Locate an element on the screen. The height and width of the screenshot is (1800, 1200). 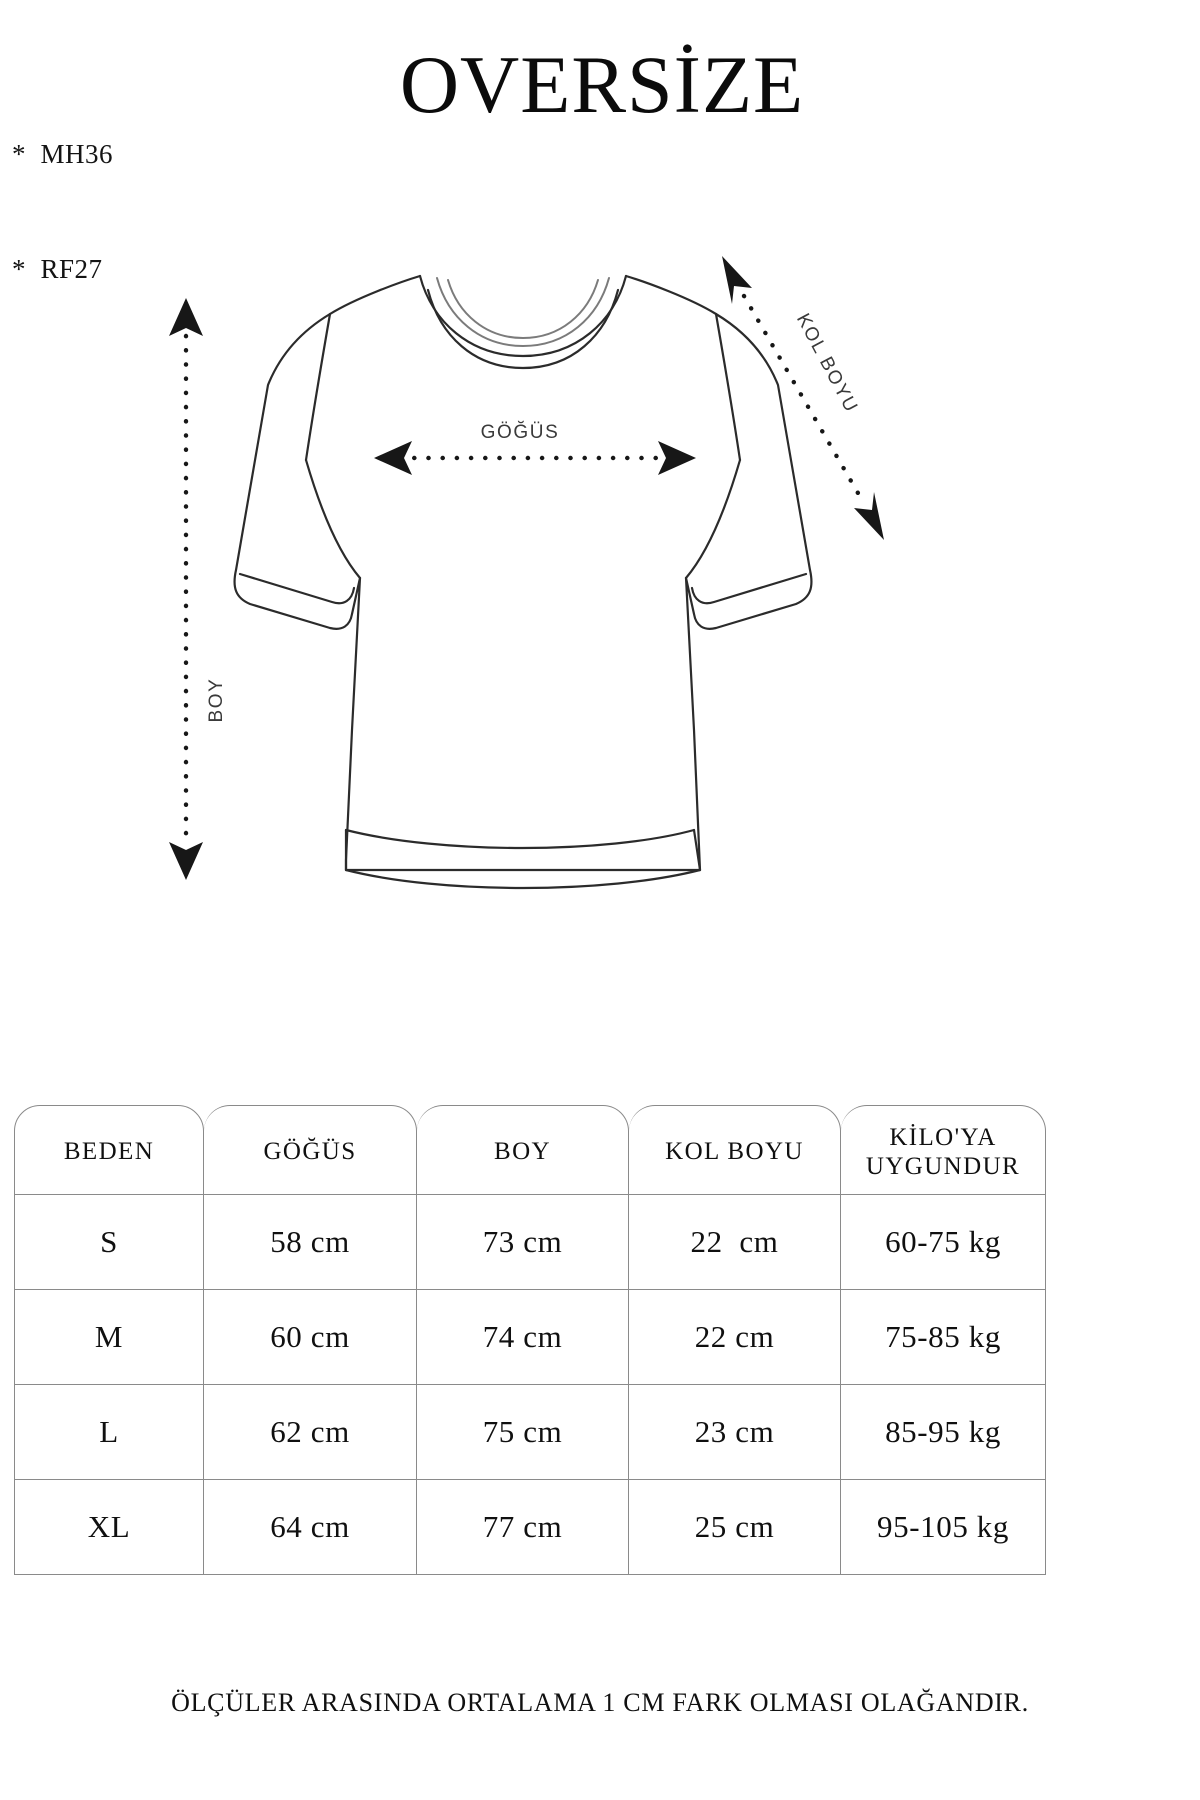
table-header-kilo-line1: KİLO'YA is located at coordinates (943, 1137).